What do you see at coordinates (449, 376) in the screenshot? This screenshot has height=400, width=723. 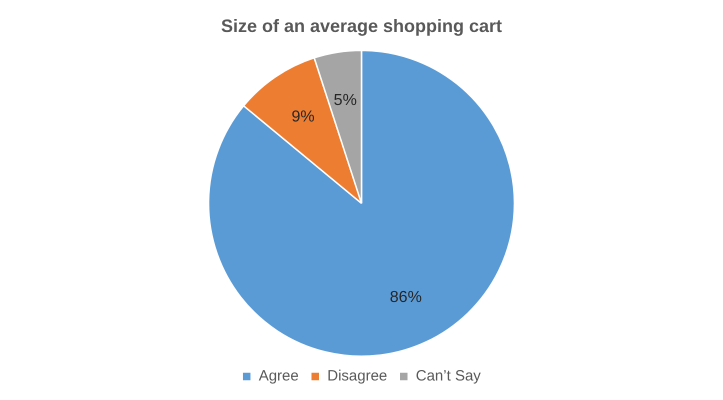 I see `legend-label: Can’t Say` at bounding box center [449, 376].